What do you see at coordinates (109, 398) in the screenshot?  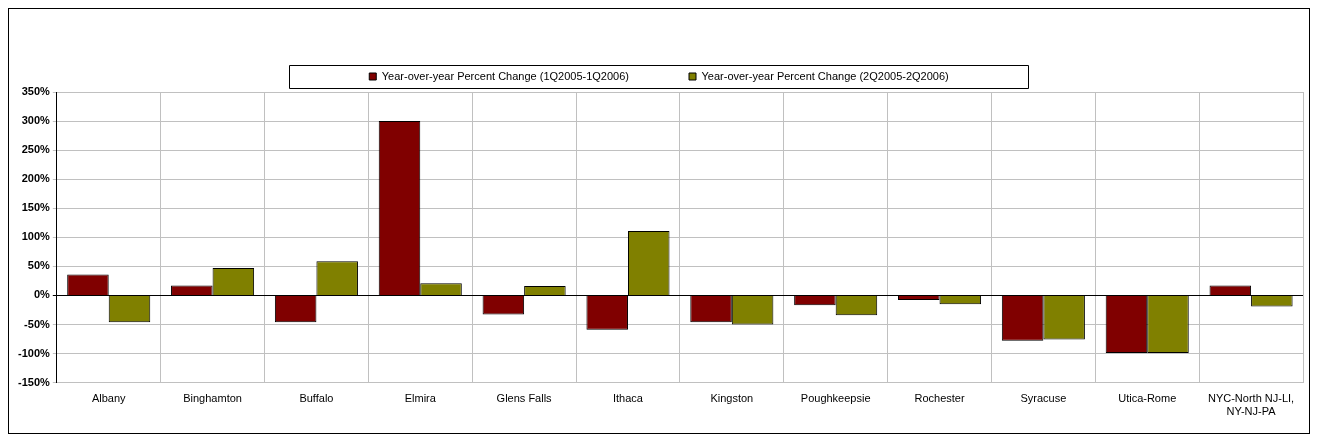 I see `x-tick-label: Albany` at bounding box center [109, 398].